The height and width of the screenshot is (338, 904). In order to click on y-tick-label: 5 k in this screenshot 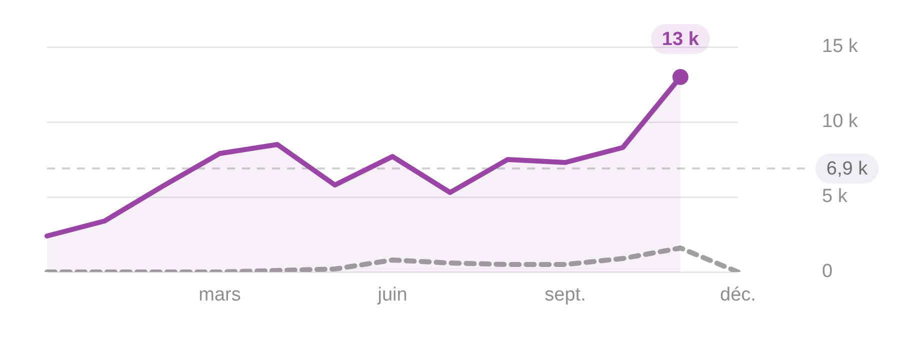, I will do `click(835, 197)`.